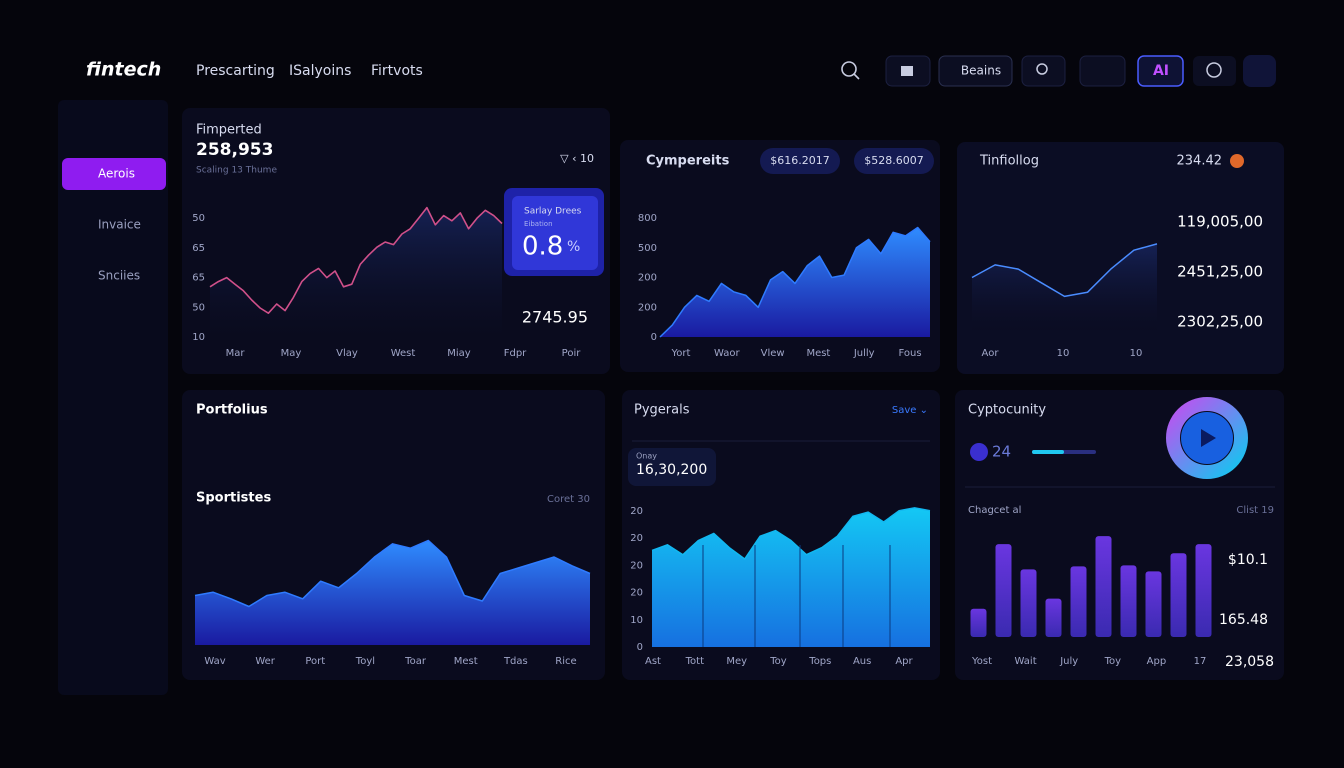 This screenshot has height=768, width=1344. Describe the element at coordinates (688, 161) in the screenshot. I see `label: Cympereits` at that location.